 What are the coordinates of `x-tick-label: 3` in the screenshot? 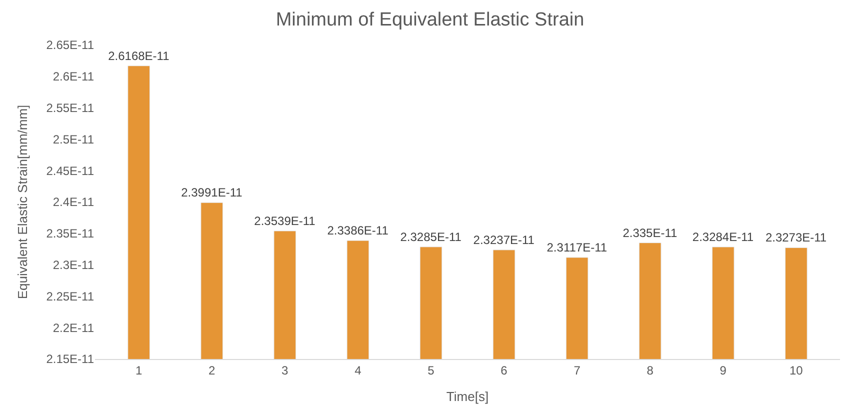 It's located at (285, 370).